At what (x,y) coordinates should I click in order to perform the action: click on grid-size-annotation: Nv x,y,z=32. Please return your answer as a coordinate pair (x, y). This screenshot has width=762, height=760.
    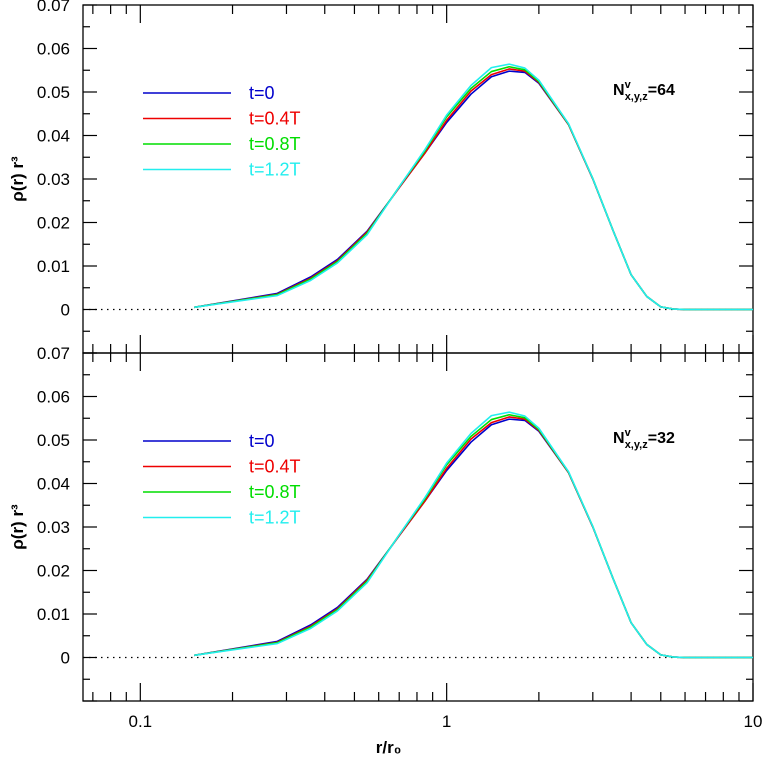
    Looking at the image, I should click on (644, 439).